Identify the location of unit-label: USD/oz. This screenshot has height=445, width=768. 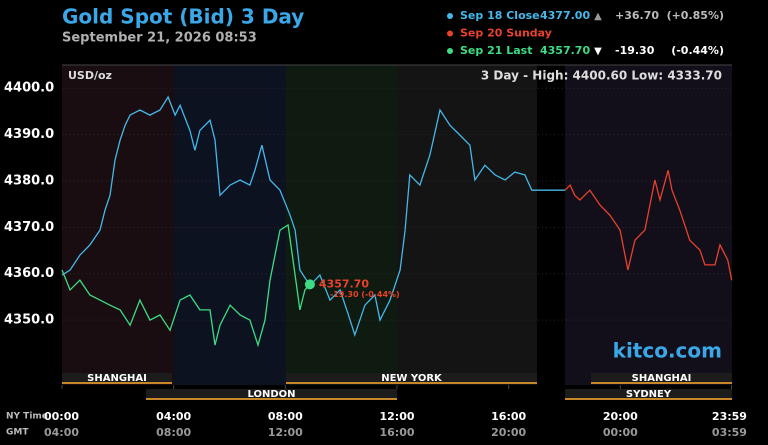
(90, 75).